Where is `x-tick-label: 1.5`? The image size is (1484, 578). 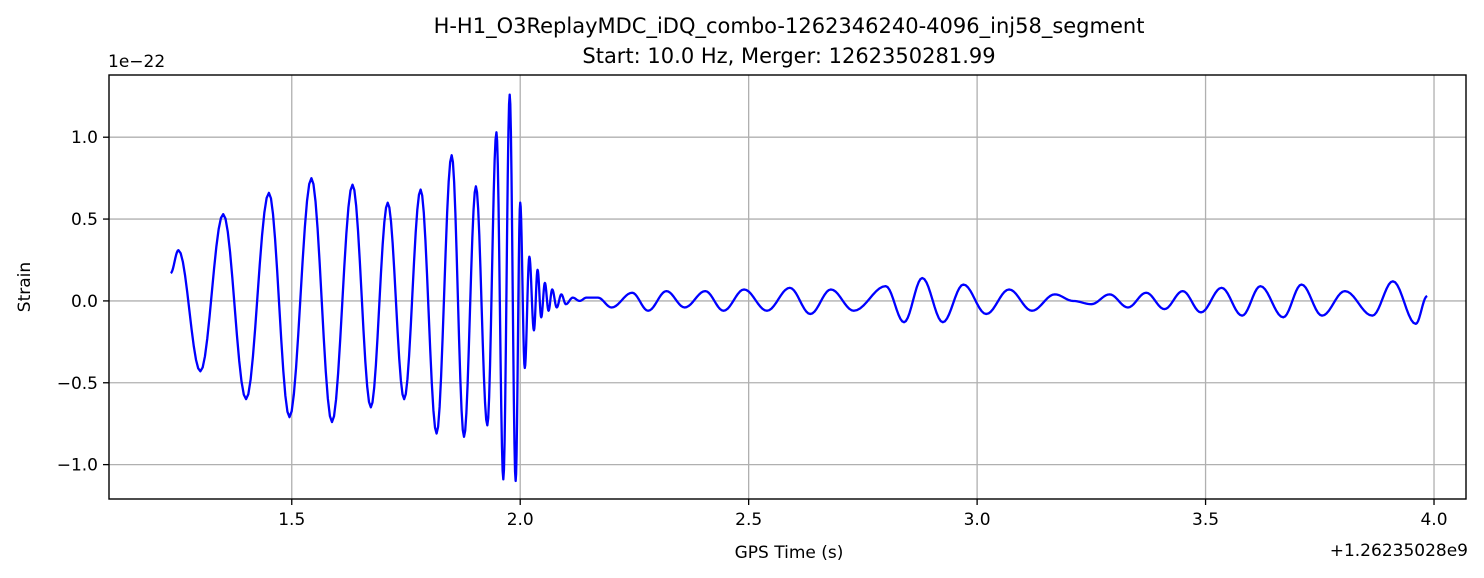 x-tick-label: 1.5 is located at coordinates (291, 520).